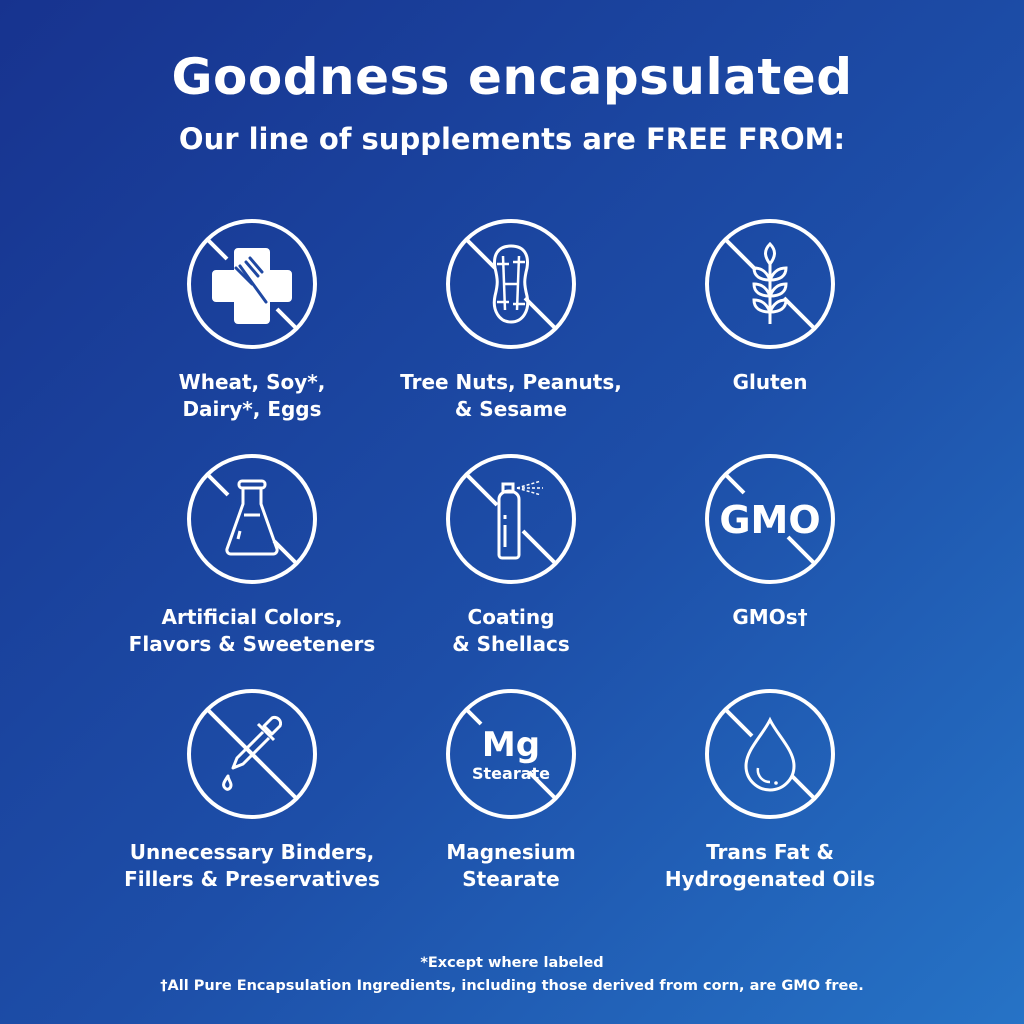 The image size is (1024, 1024). I want to click on gmo-text-icon: GMO, so click(770, 519).